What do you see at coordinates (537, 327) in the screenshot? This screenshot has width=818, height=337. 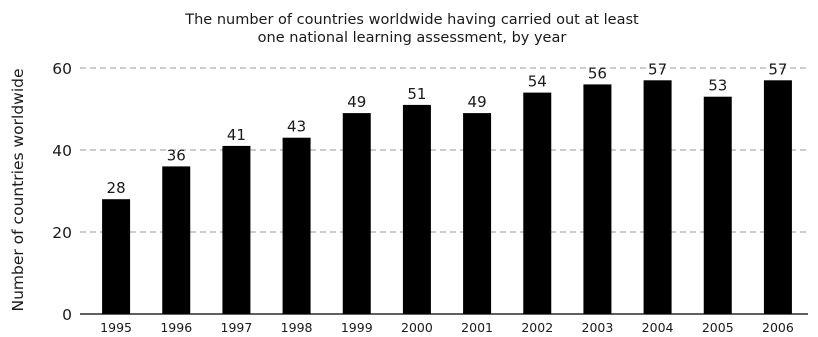 I see `x-tick-label: 2002` at bounding box center [537, 327].